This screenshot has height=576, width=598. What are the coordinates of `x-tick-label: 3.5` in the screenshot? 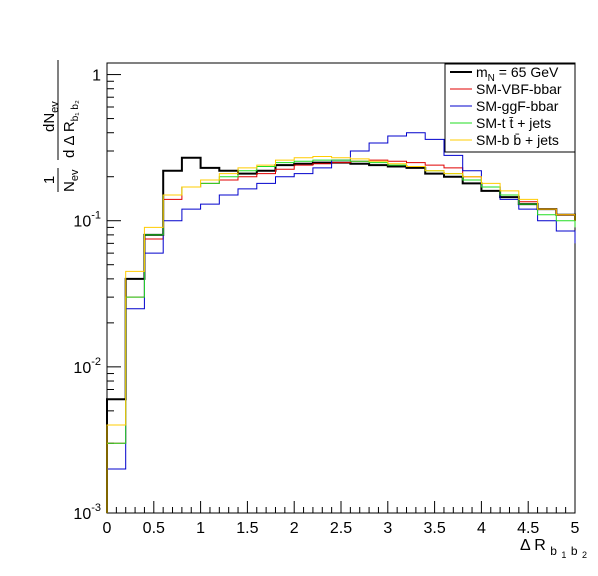 It's located at (434, 528).